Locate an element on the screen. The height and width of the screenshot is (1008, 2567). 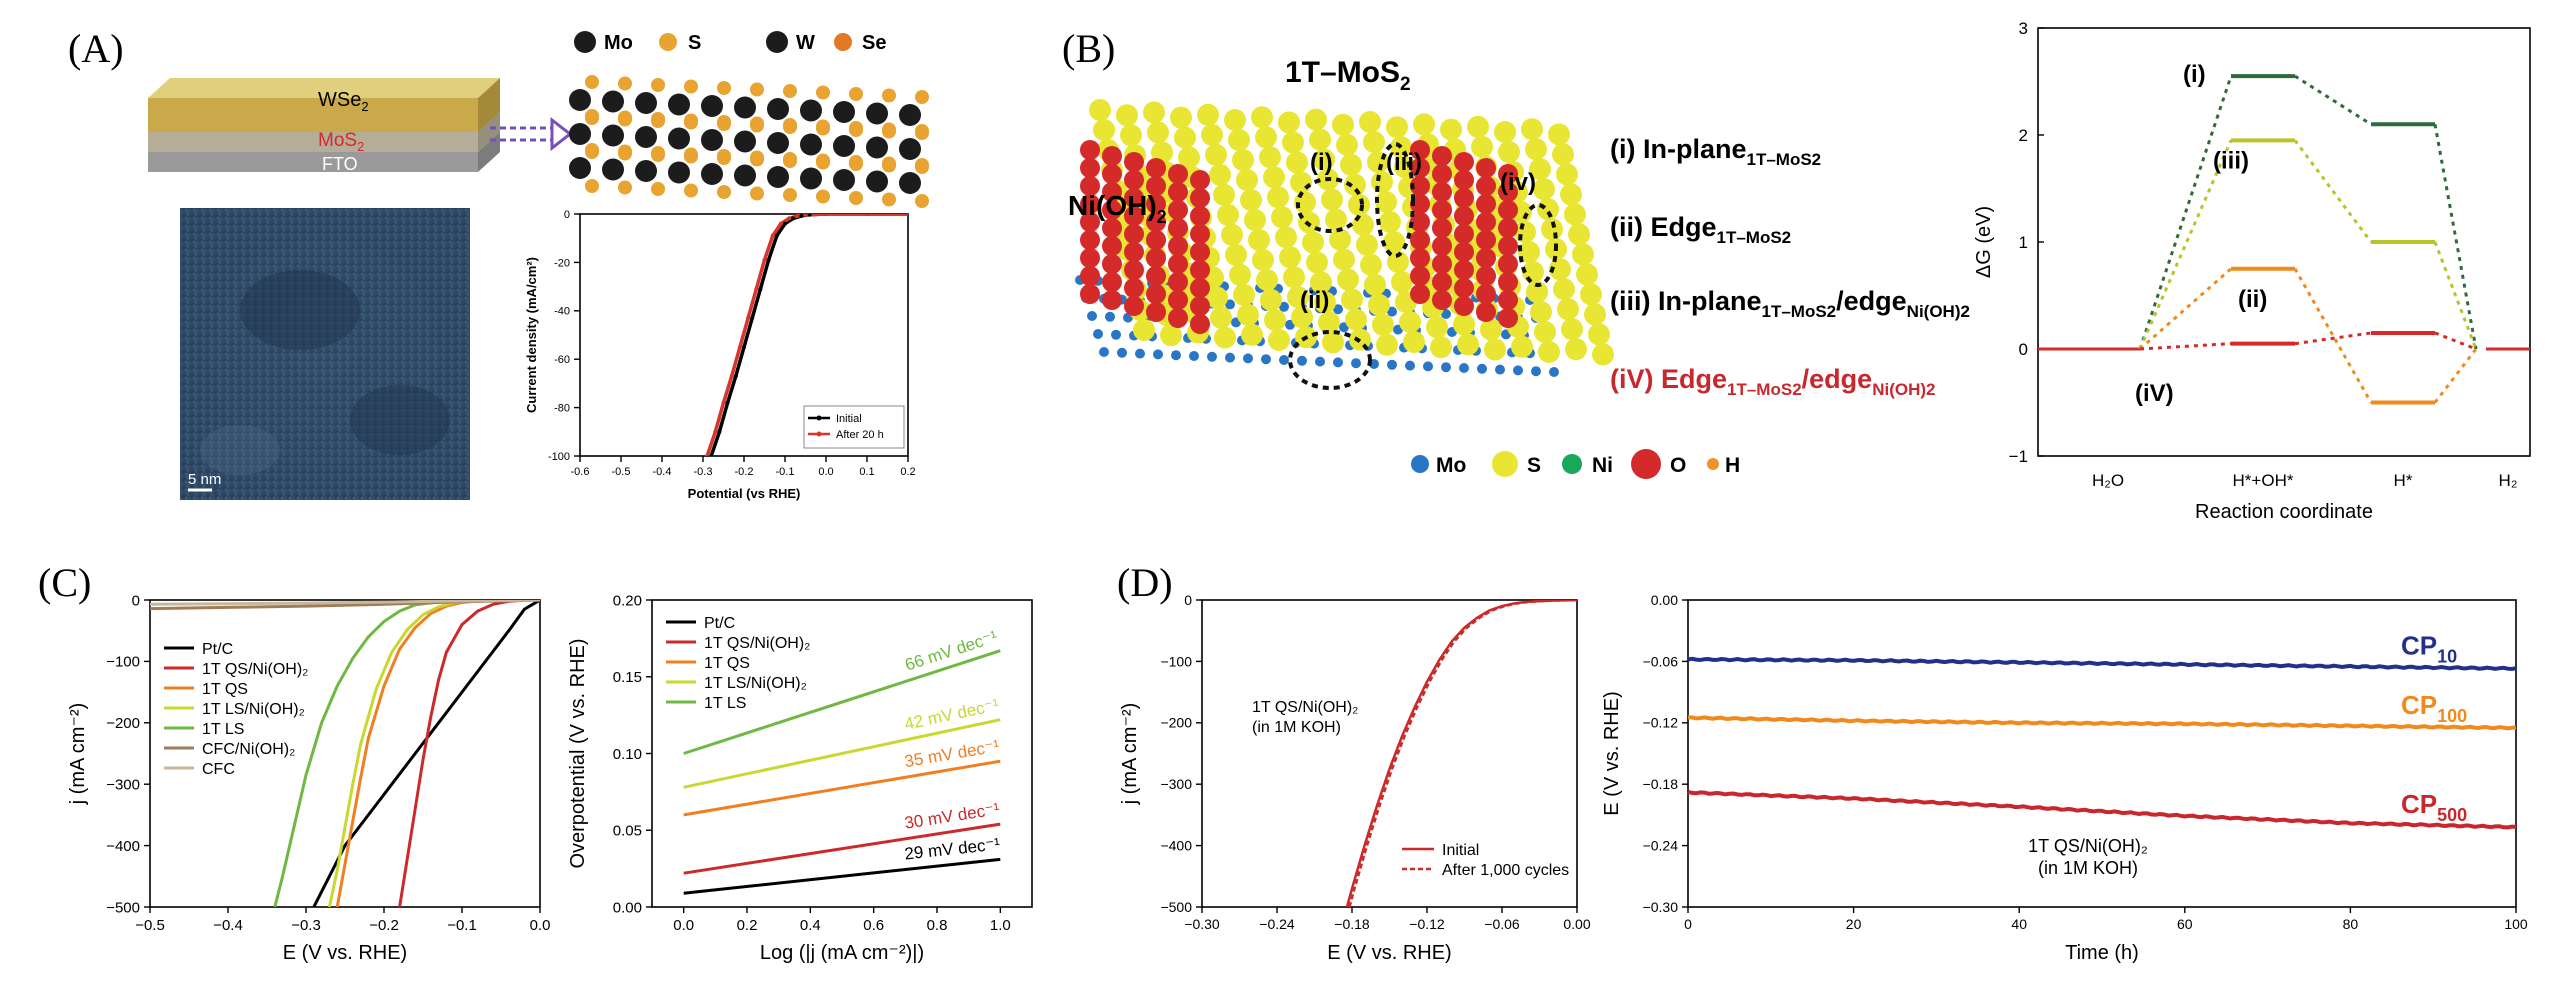
level-annotation: (iii) is located at coordinates (2231, 160).